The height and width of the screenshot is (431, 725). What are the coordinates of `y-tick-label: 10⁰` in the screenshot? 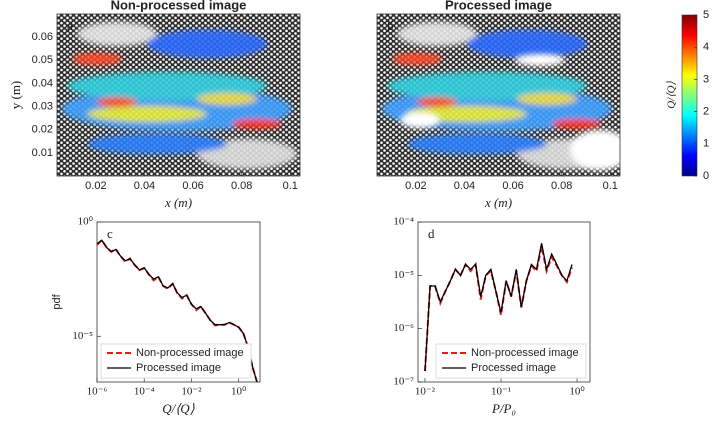 It's located at (86, 222).